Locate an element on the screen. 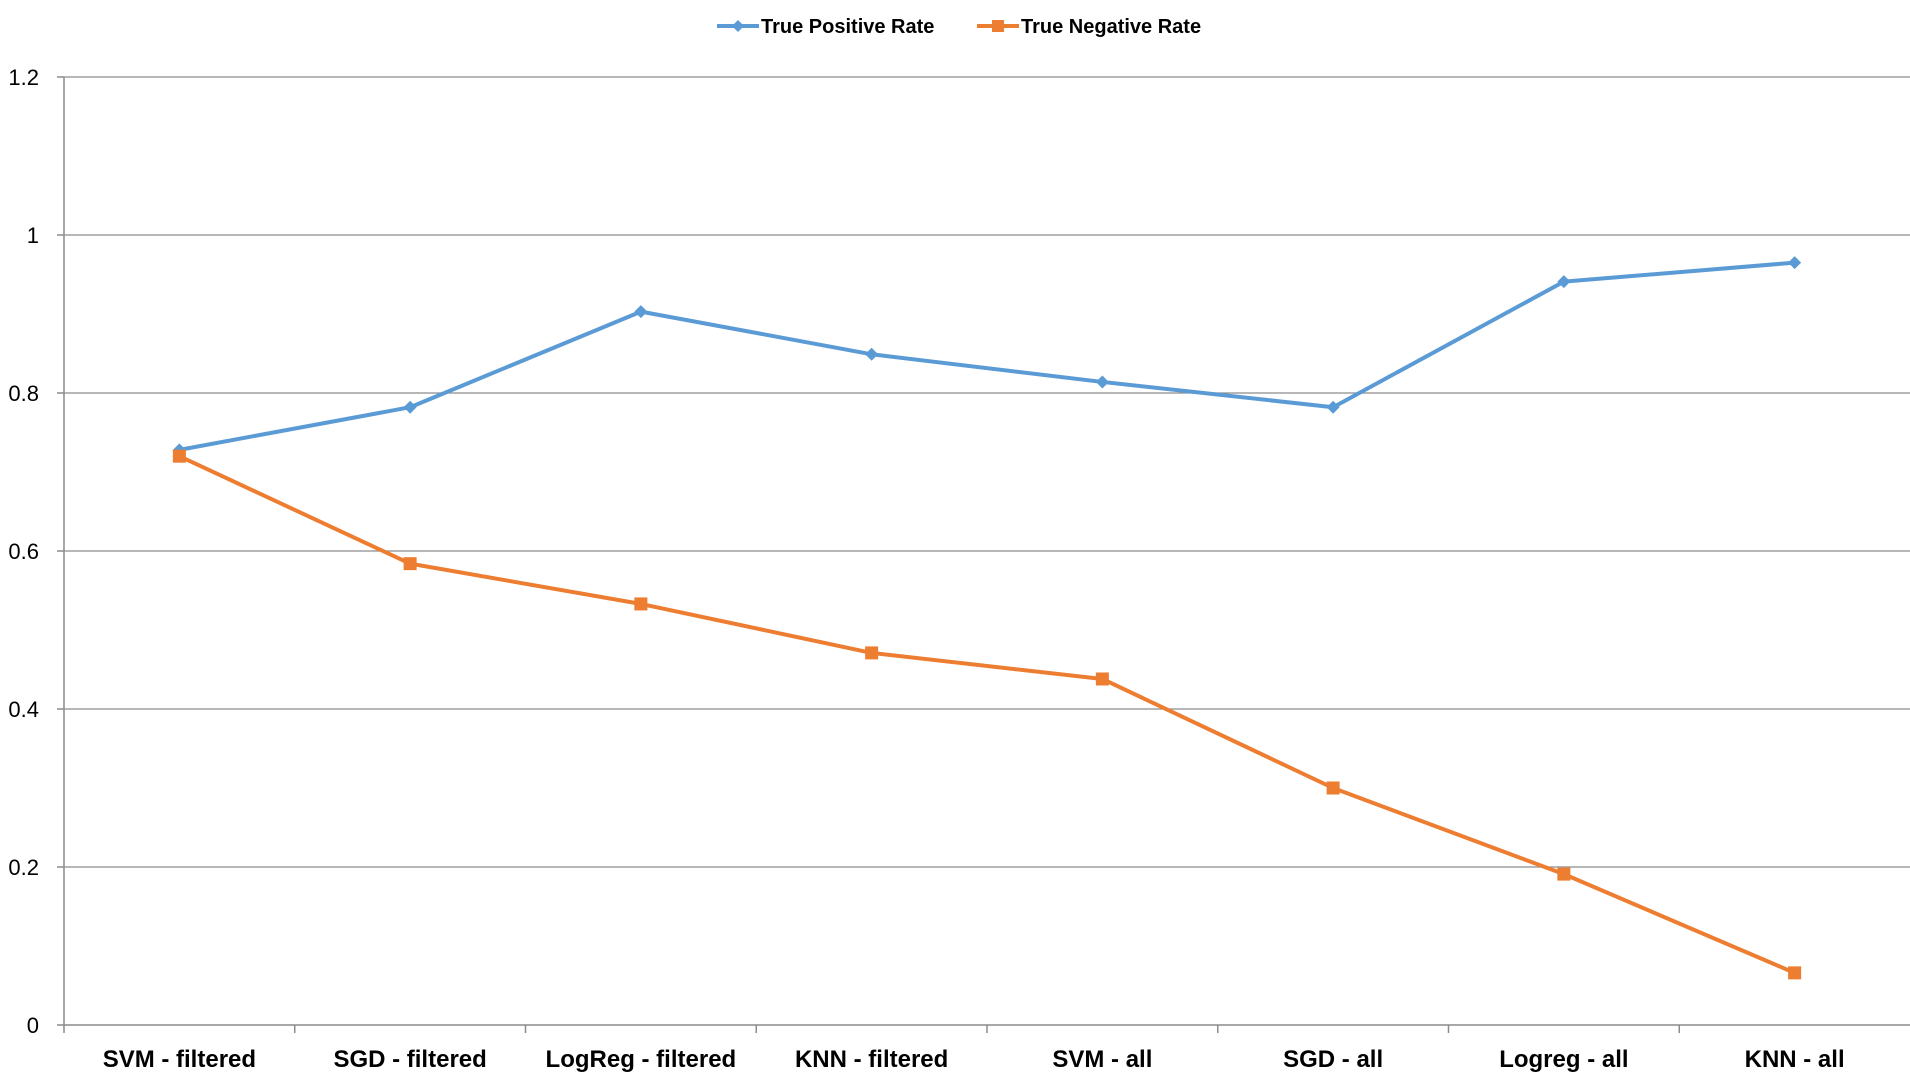 Image resolution: width=1910 pixels, height=1076 pixels. legend-label: True Negative Rate is located at coordinates (1111, 27).